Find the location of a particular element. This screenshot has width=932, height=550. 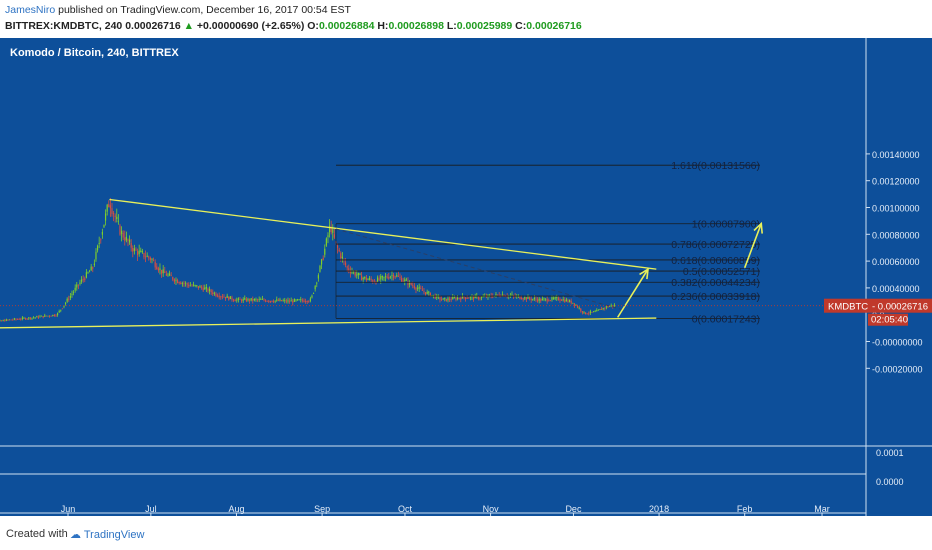

high-label: H: is located at coordinates (383, 26).